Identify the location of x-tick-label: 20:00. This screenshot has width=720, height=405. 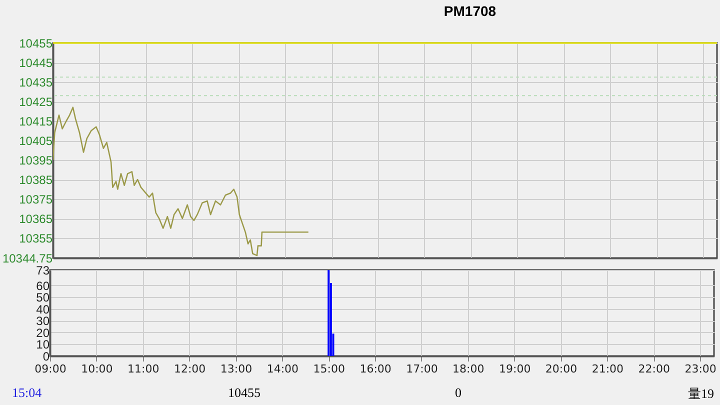
(561, 369).